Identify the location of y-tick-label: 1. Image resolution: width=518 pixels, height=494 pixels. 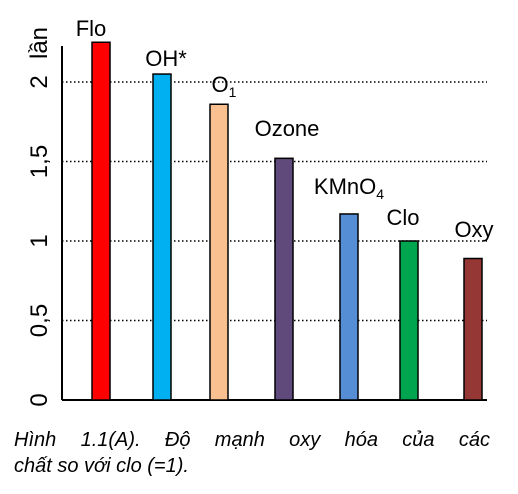
(39, 240).